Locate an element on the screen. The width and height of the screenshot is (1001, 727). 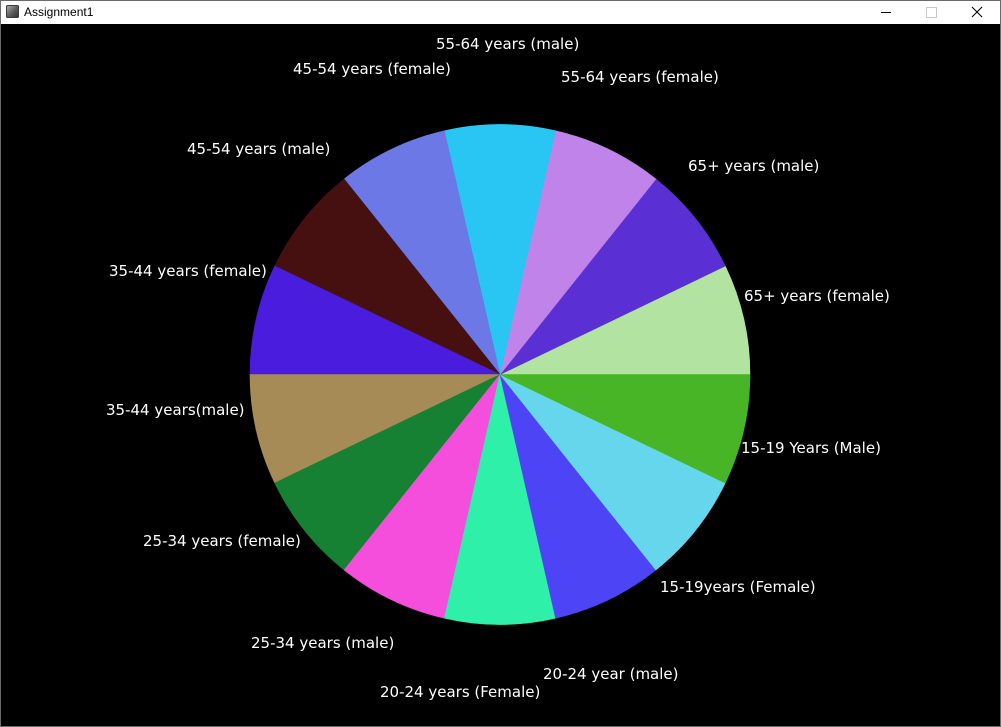
title-bar: Assignment1 is located at coordinates (500, 12).